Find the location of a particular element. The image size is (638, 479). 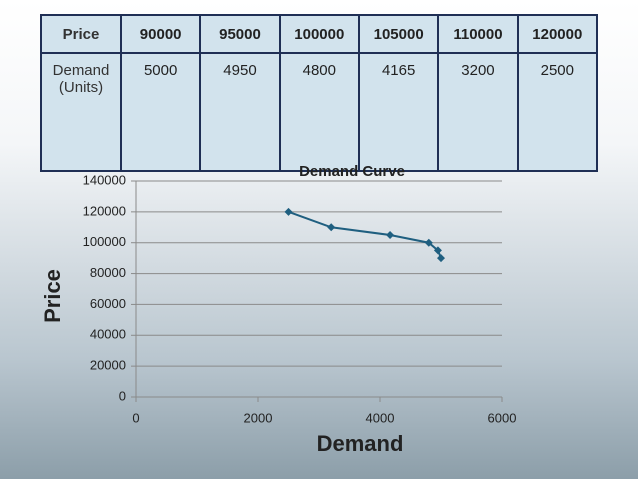

y-tick-label: 40000 is located at coordinates (108, 334).